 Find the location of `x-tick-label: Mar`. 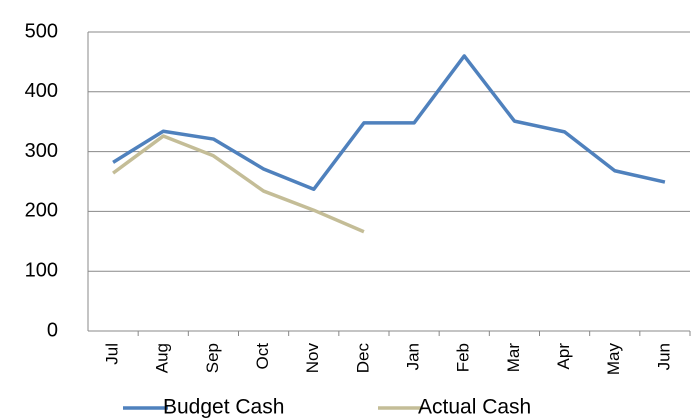

x-tick-label: Mar is located at coordinates (513, 358).